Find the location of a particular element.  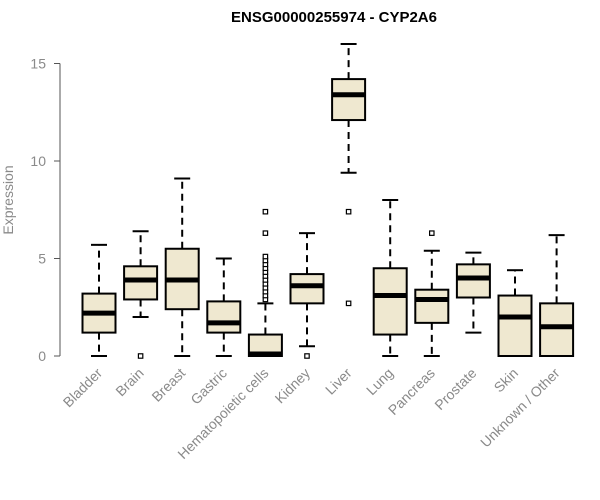

y-axis-title: Expression is located at coordinates (8, 199).